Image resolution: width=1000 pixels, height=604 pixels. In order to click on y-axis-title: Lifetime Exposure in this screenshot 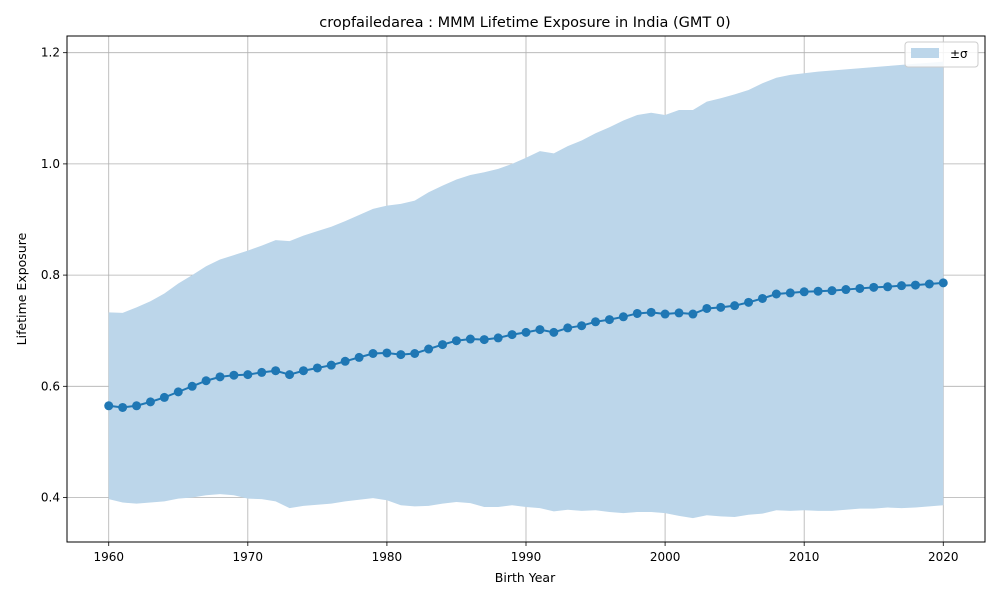, I will do `click(21, 288)`.